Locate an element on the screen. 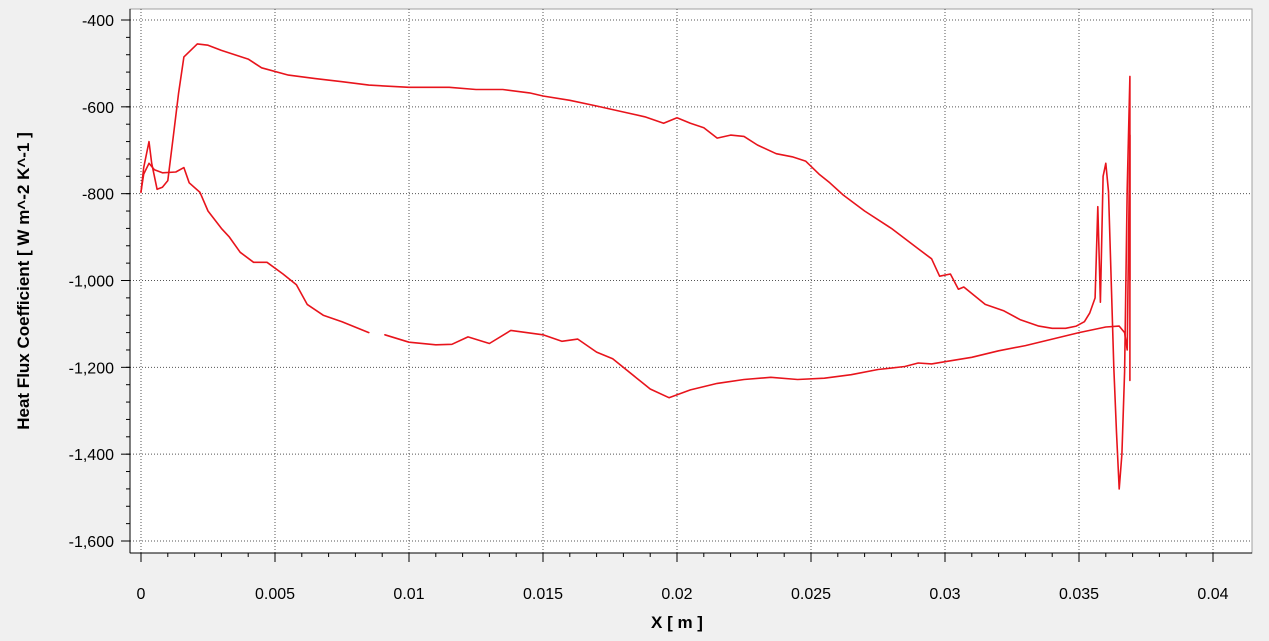 The width and height of the screenshot is (1269, 641). y-tick-label-4: -1,200 is located at coordinates (91, 368).